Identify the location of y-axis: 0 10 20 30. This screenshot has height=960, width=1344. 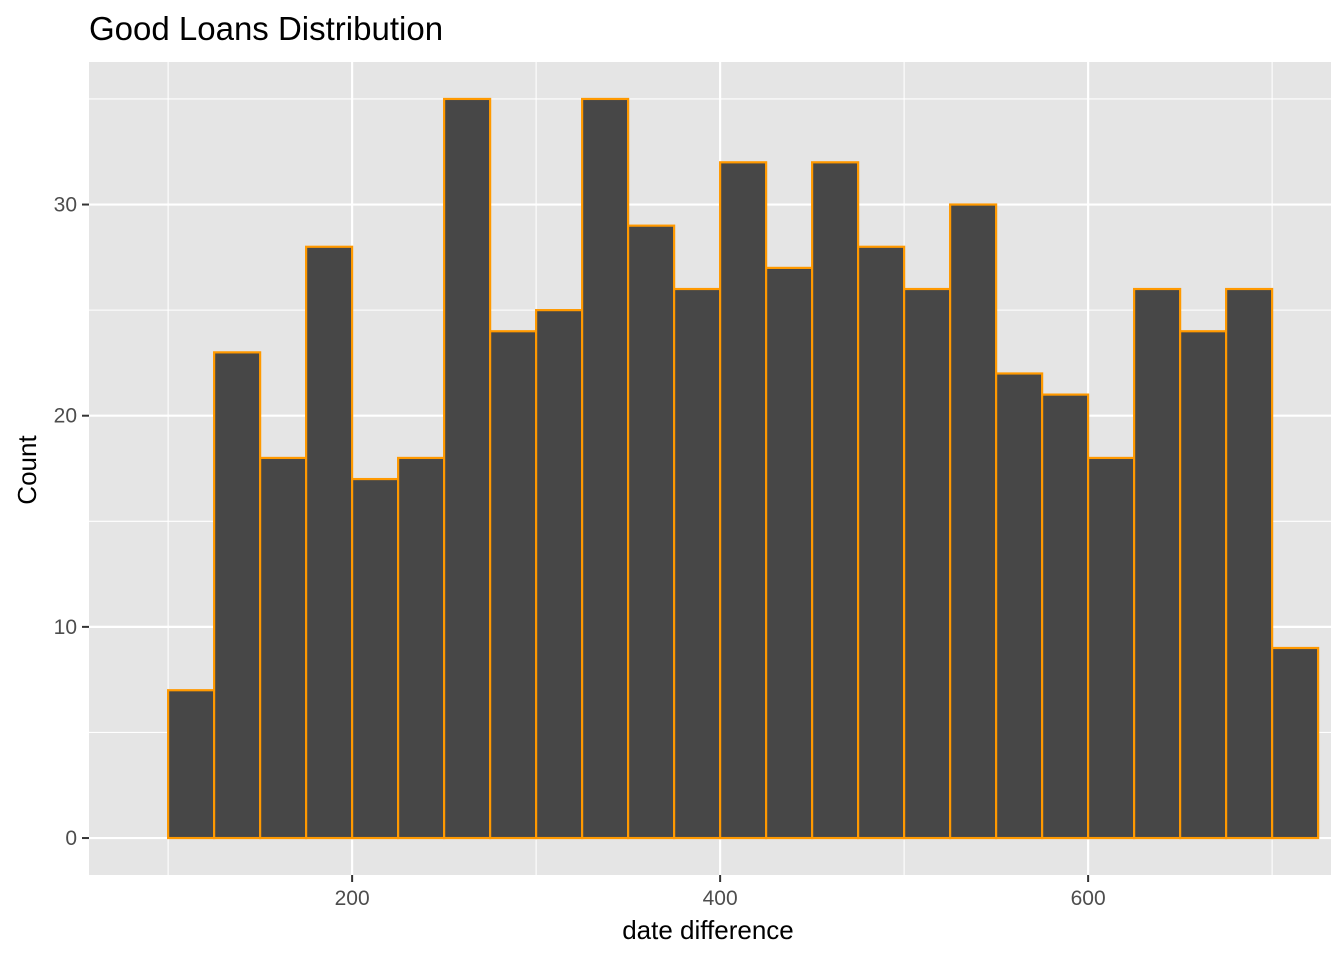
(71, 522).